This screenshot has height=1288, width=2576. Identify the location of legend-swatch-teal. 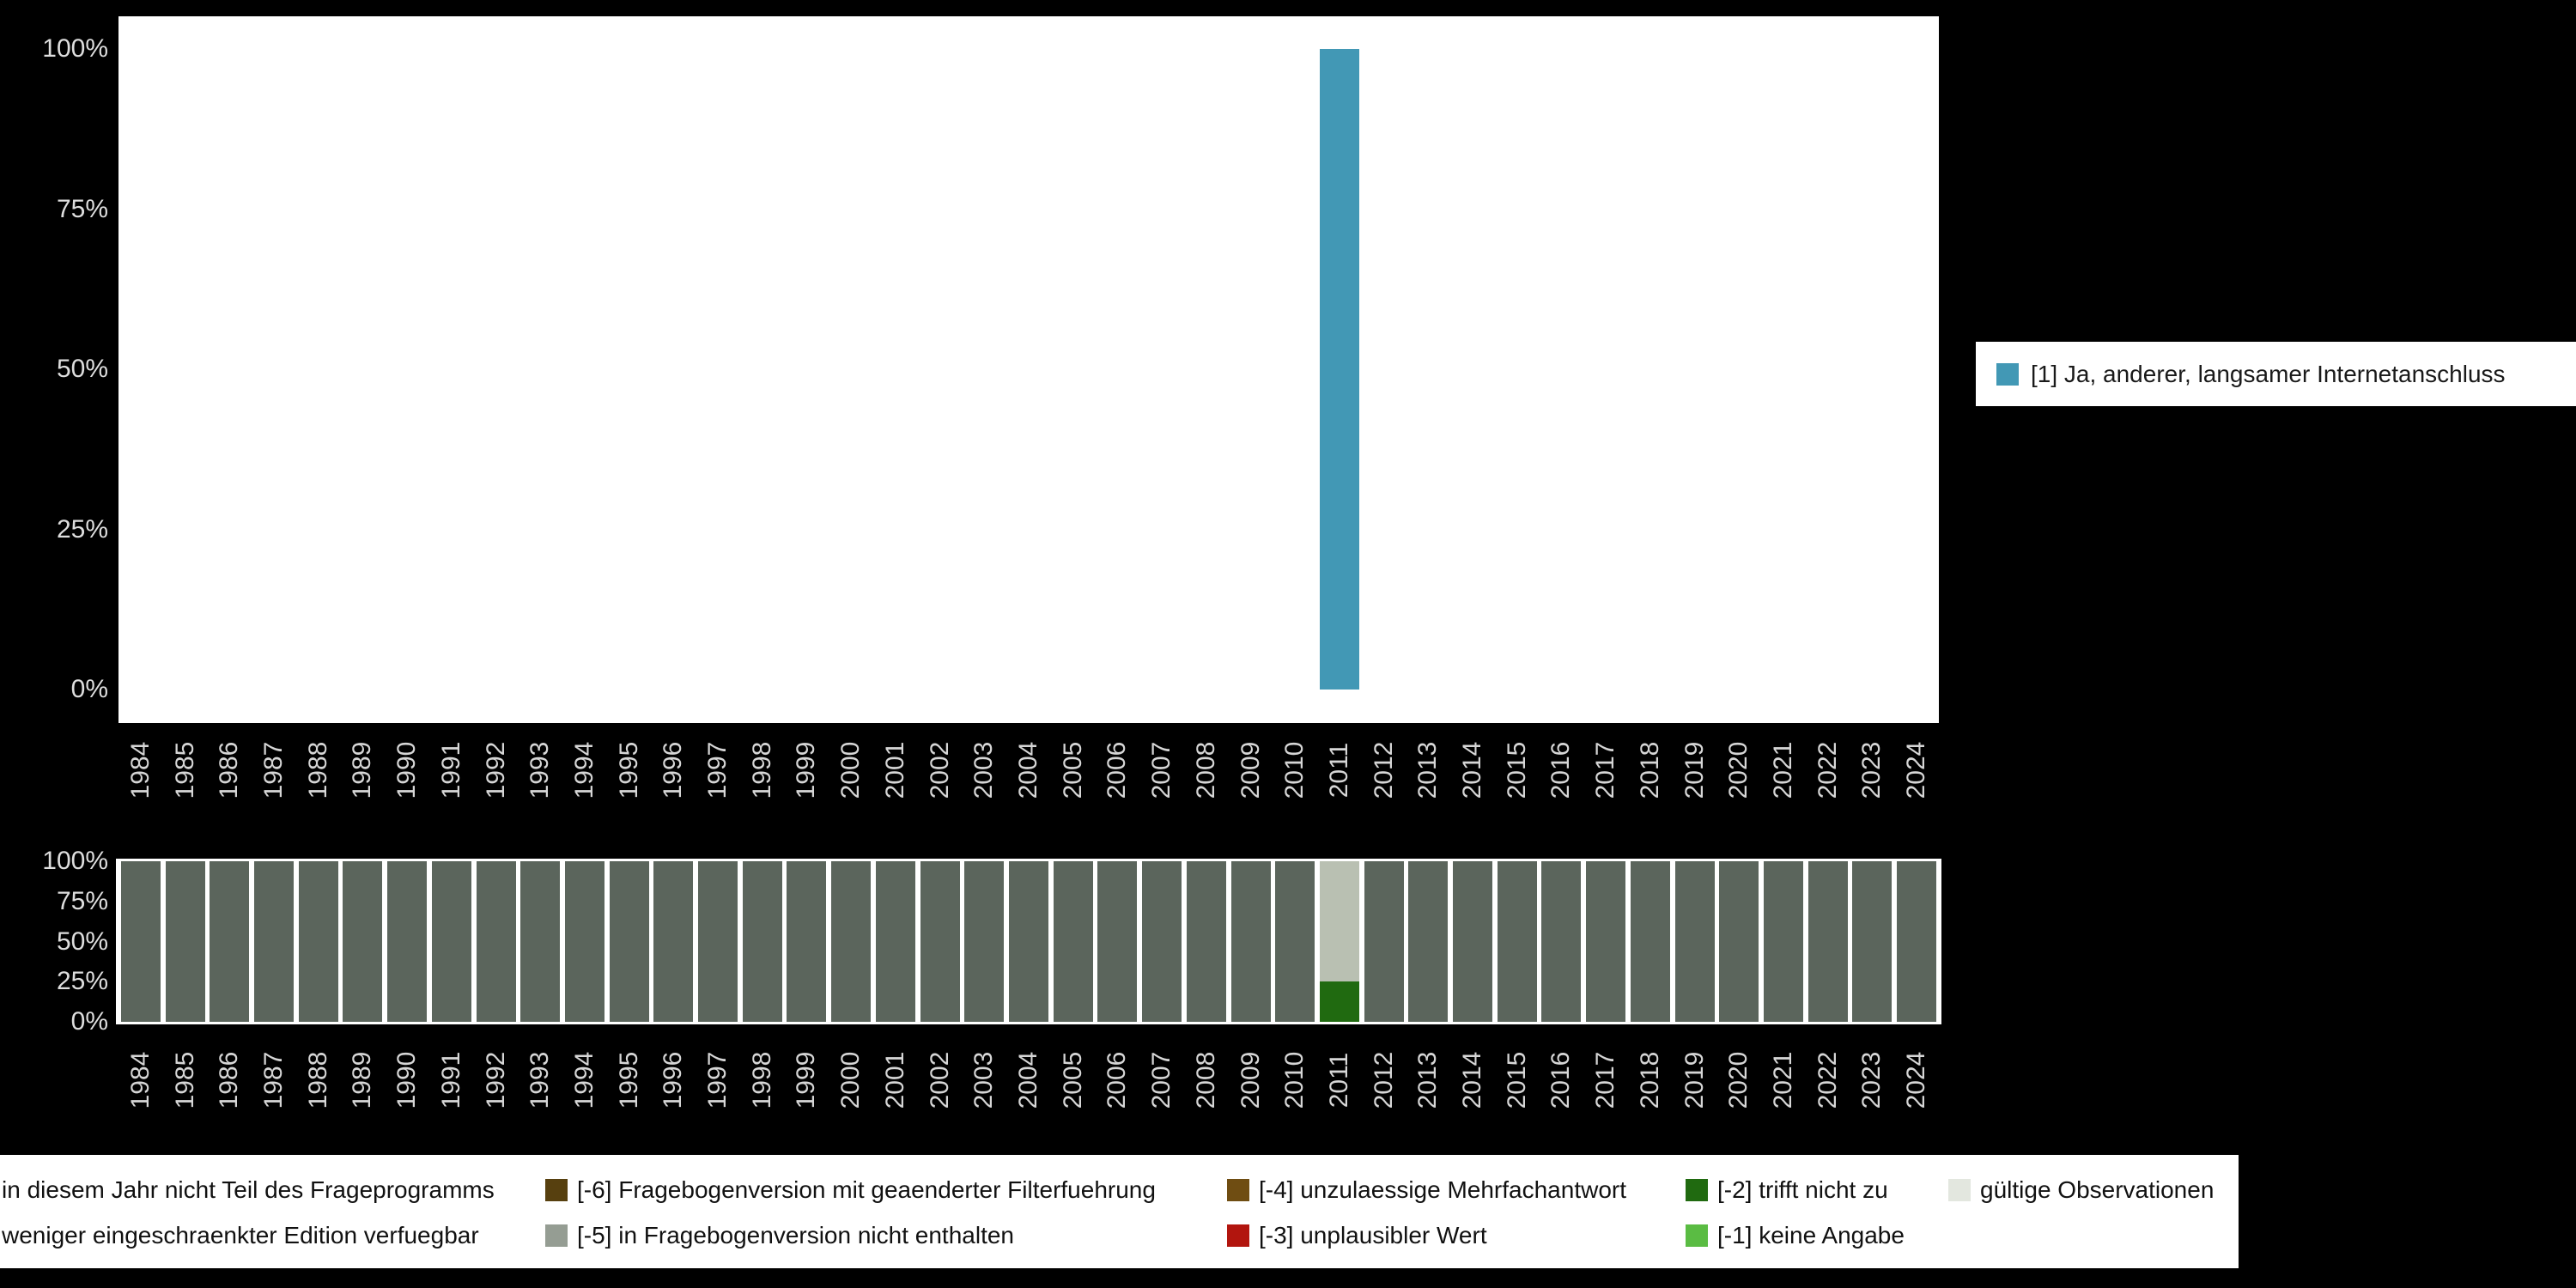
(2007, 374).